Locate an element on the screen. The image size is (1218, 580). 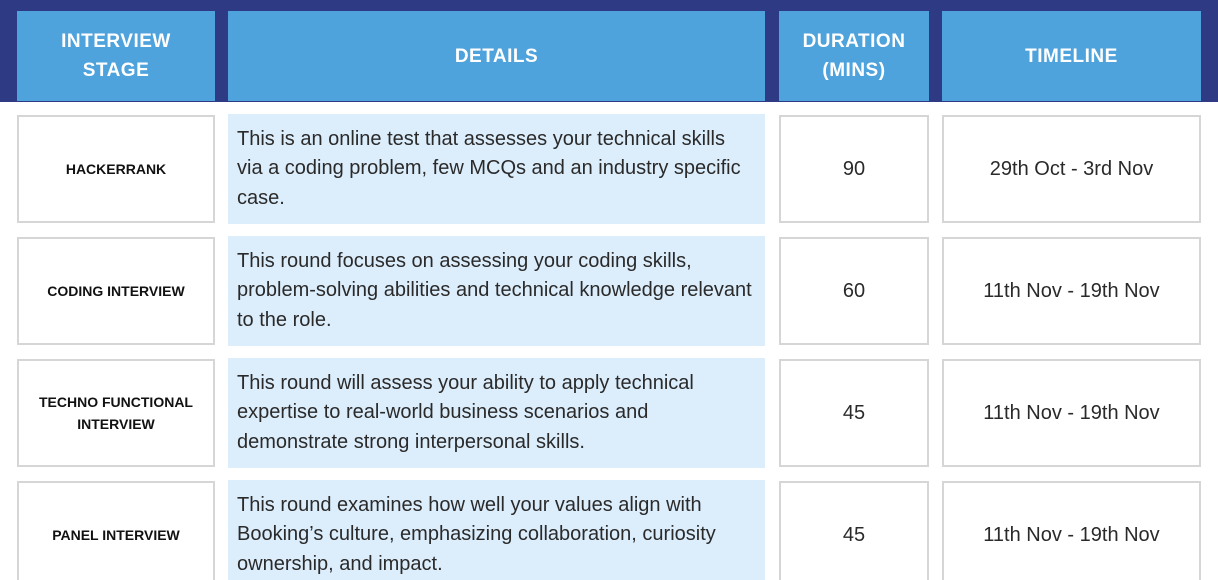
stage-label: PANEL INTERVIEW is located at coordinates (116, 535).